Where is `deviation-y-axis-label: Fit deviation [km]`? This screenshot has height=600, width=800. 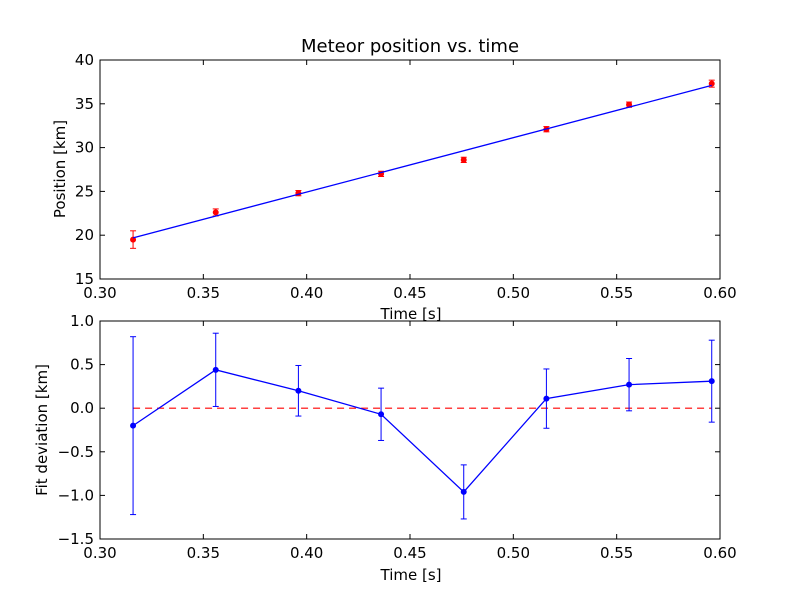
deviation-y-axis-label: Fit deviation [km] is located at coordinates (42, 430).